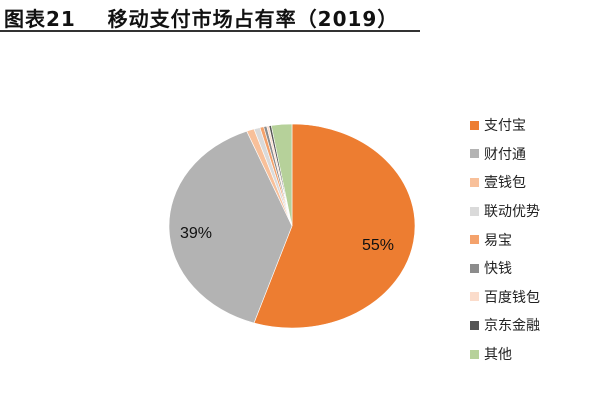 The width and height of the screenshot is (600, 400). I want to click on legend-item-other: 其他, so click(505, 354).